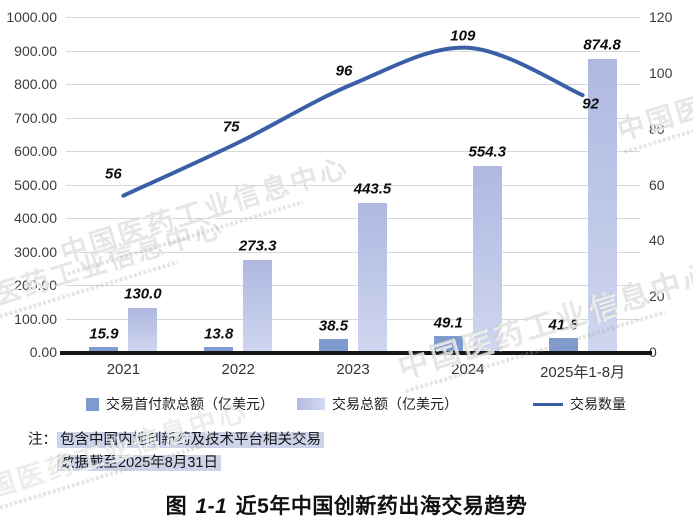  I want to click on legend-item-deal-count: 交易数量, so click(579, 404).